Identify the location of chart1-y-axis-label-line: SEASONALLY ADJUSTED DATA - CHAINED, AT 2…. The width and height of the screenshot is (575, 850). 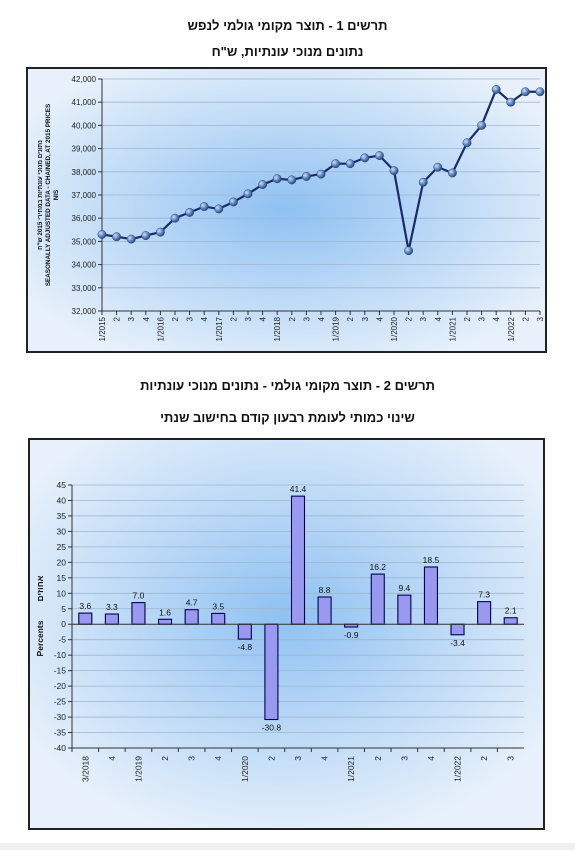
(48, 195).